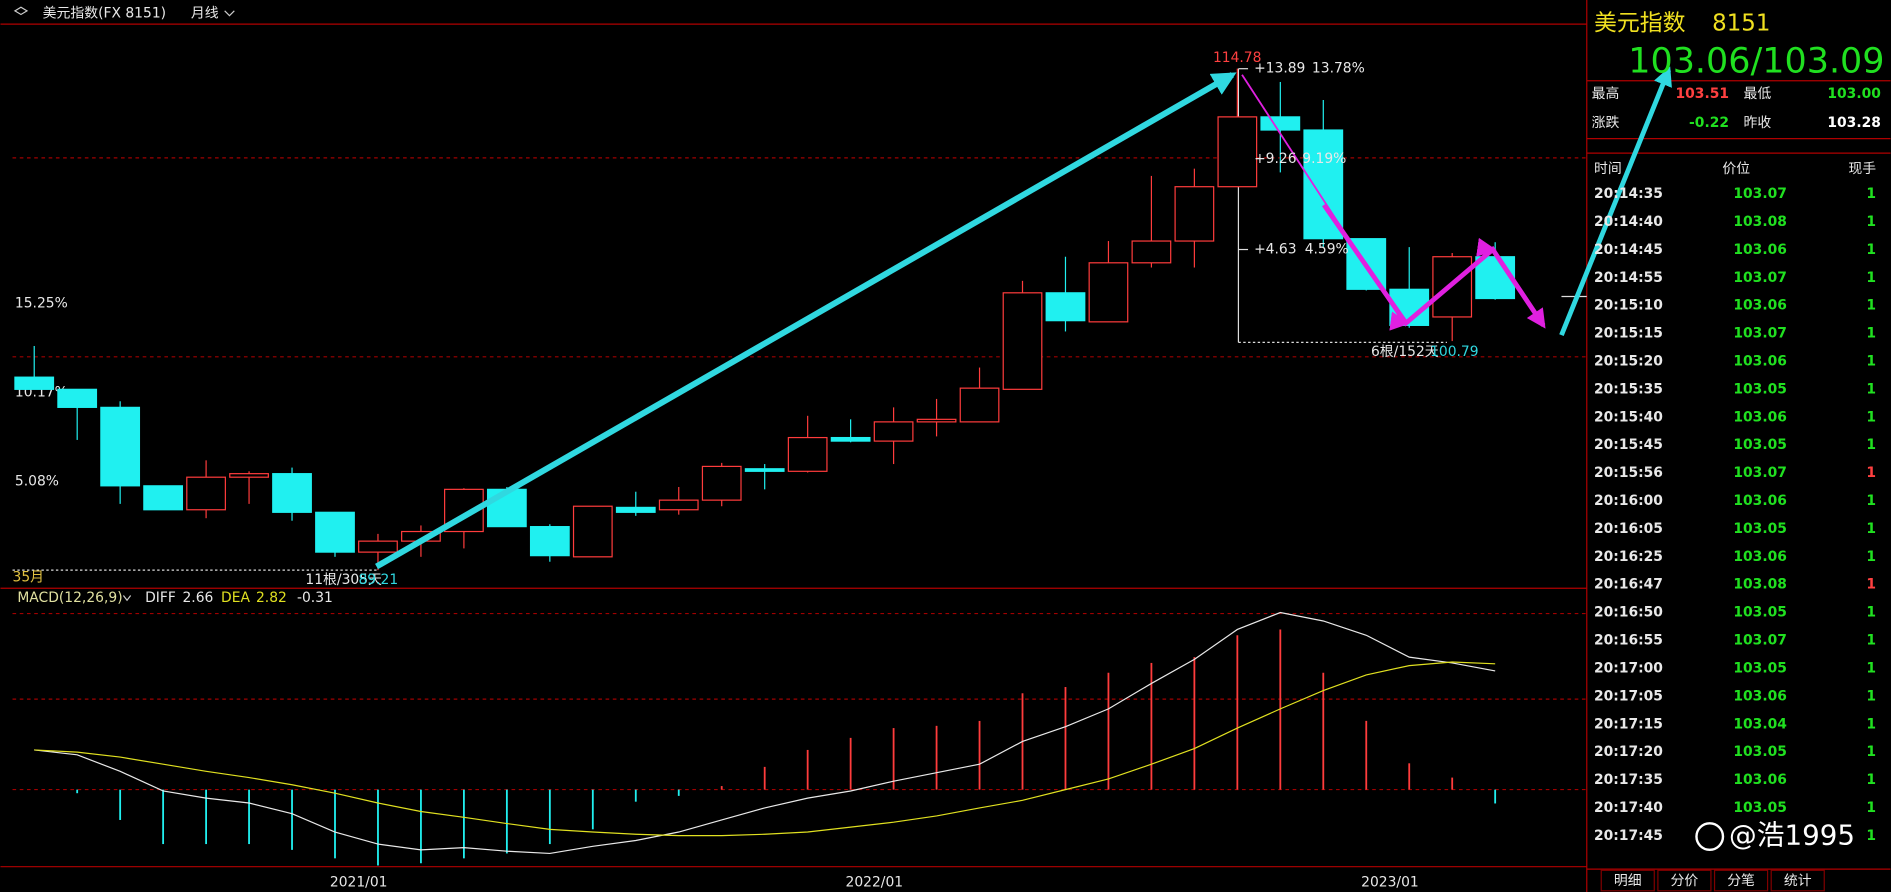 This screenshot has height=892, width=1891. Describe the element at coordinates (271, 598) in the screenshot. I see `legend-value: 2.82` at that location.